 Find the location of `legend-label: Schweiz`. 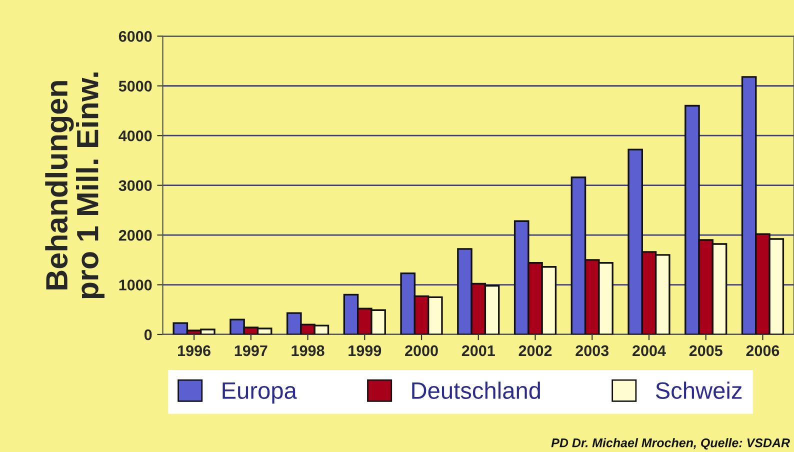

legend-label: Schweiz is located at coordinates (699, 390).